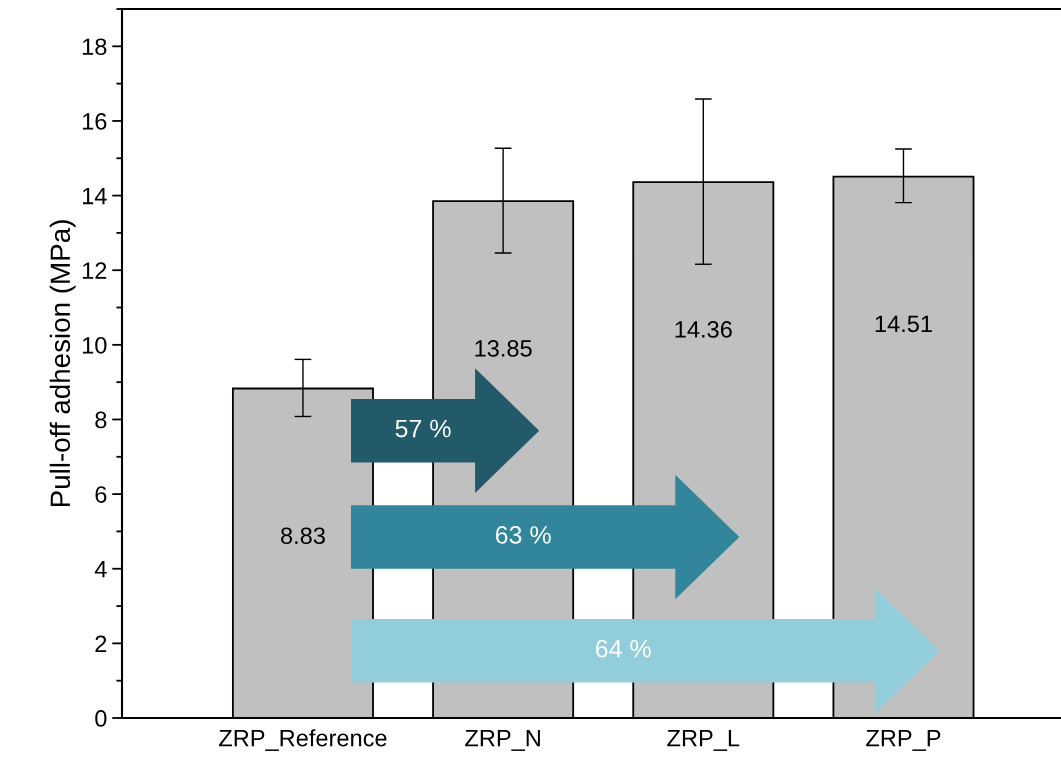 This screenshot has height=766, width=1061. What do you see at coordinates (101, 494) in the screenshot?
I see `y-tick-label: 6` at bounding box center [101, 494].